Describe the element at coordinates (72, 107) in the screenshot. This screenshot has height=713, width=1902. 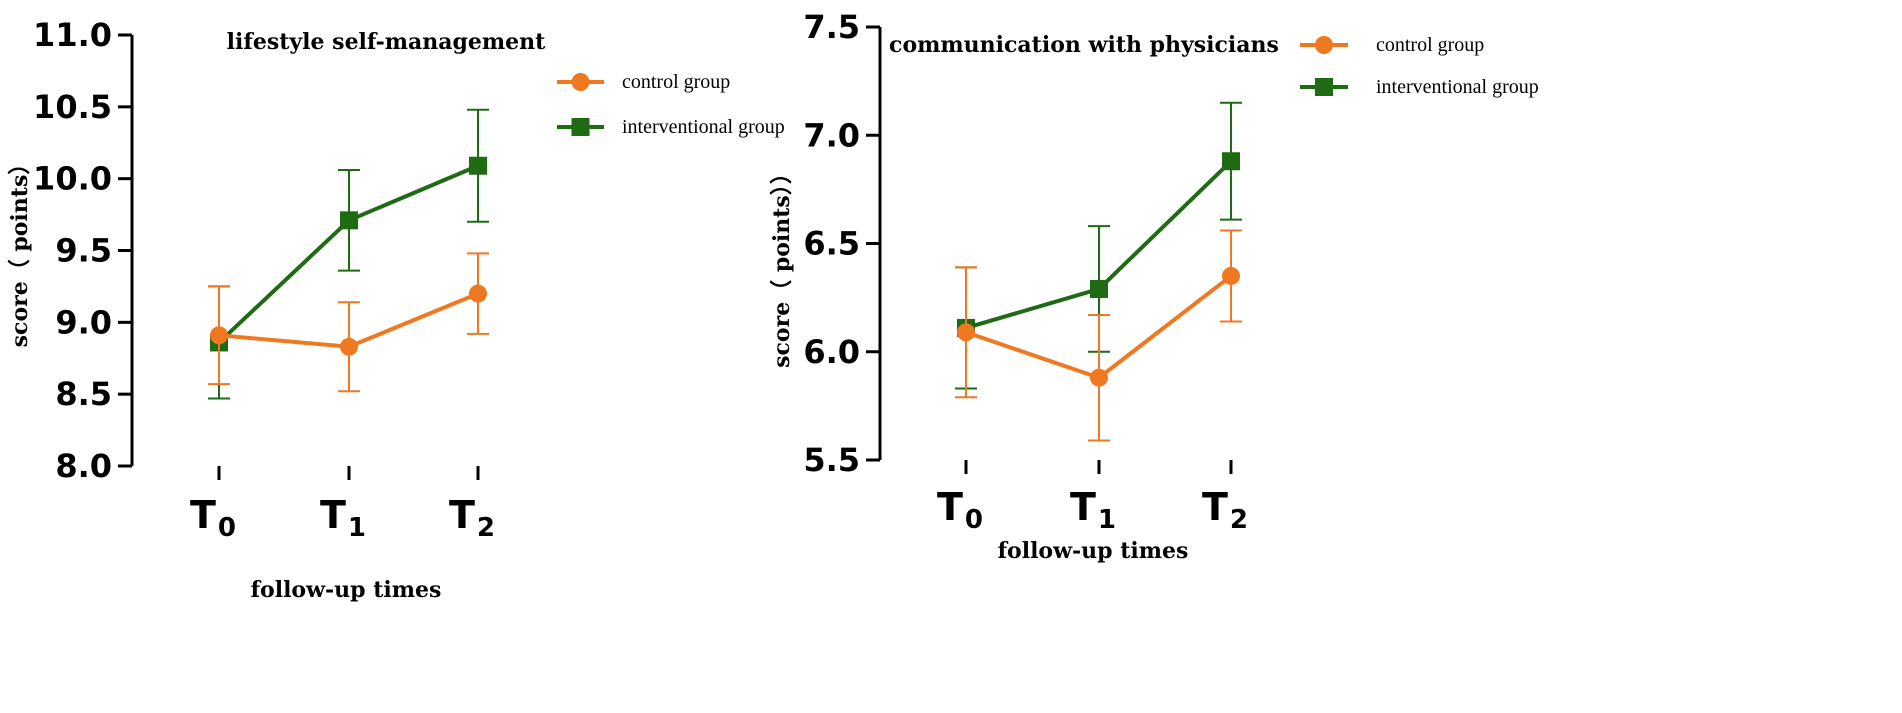
I see `y-tick-label: 10.5` at that location.